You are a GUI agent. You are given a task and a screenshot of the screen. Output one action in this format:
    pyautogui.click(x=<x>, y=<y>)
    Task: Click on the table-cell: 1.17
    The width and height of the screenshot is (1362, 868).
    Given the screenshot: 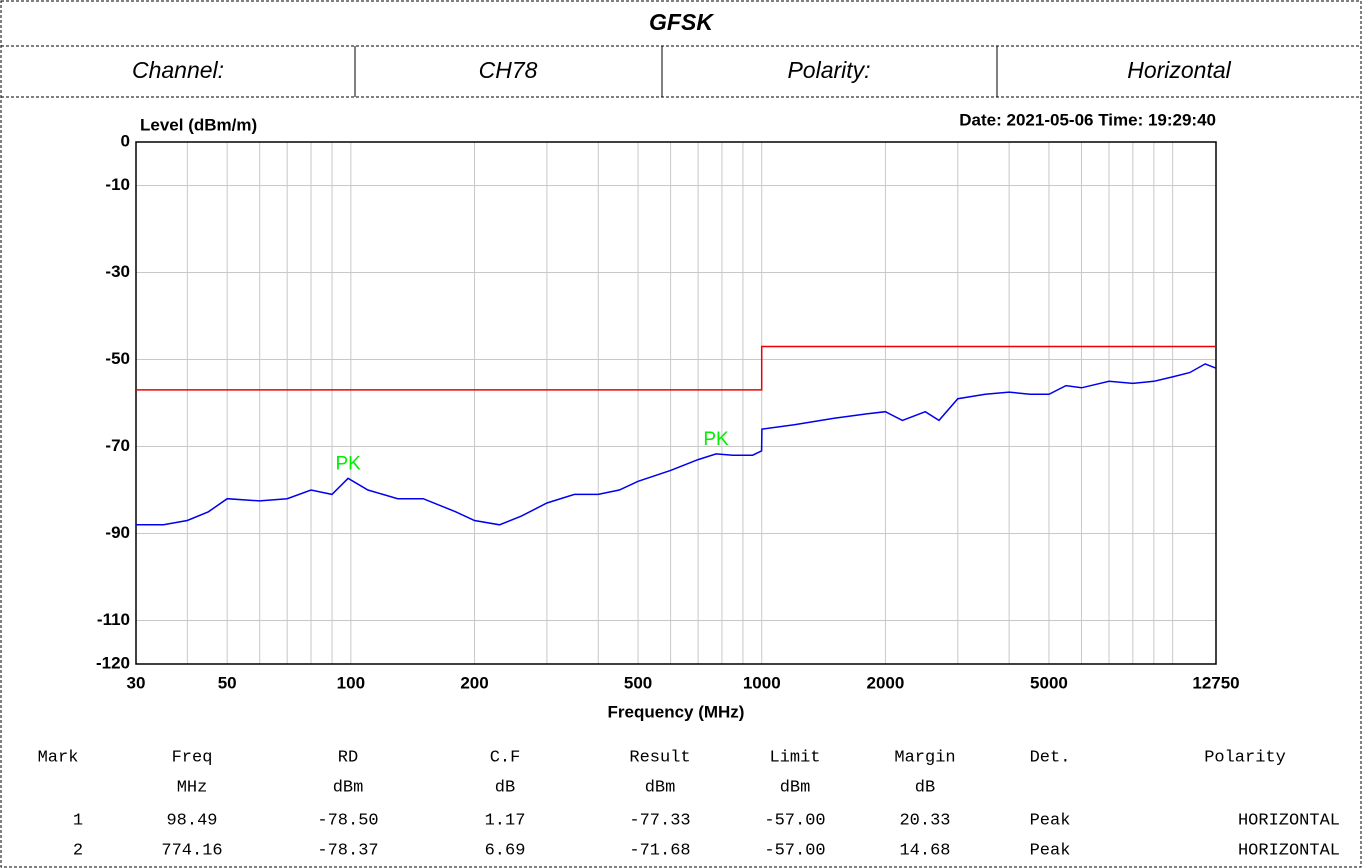 What is the action you would take?
    pyautogui.click(x=505, y=820)
    